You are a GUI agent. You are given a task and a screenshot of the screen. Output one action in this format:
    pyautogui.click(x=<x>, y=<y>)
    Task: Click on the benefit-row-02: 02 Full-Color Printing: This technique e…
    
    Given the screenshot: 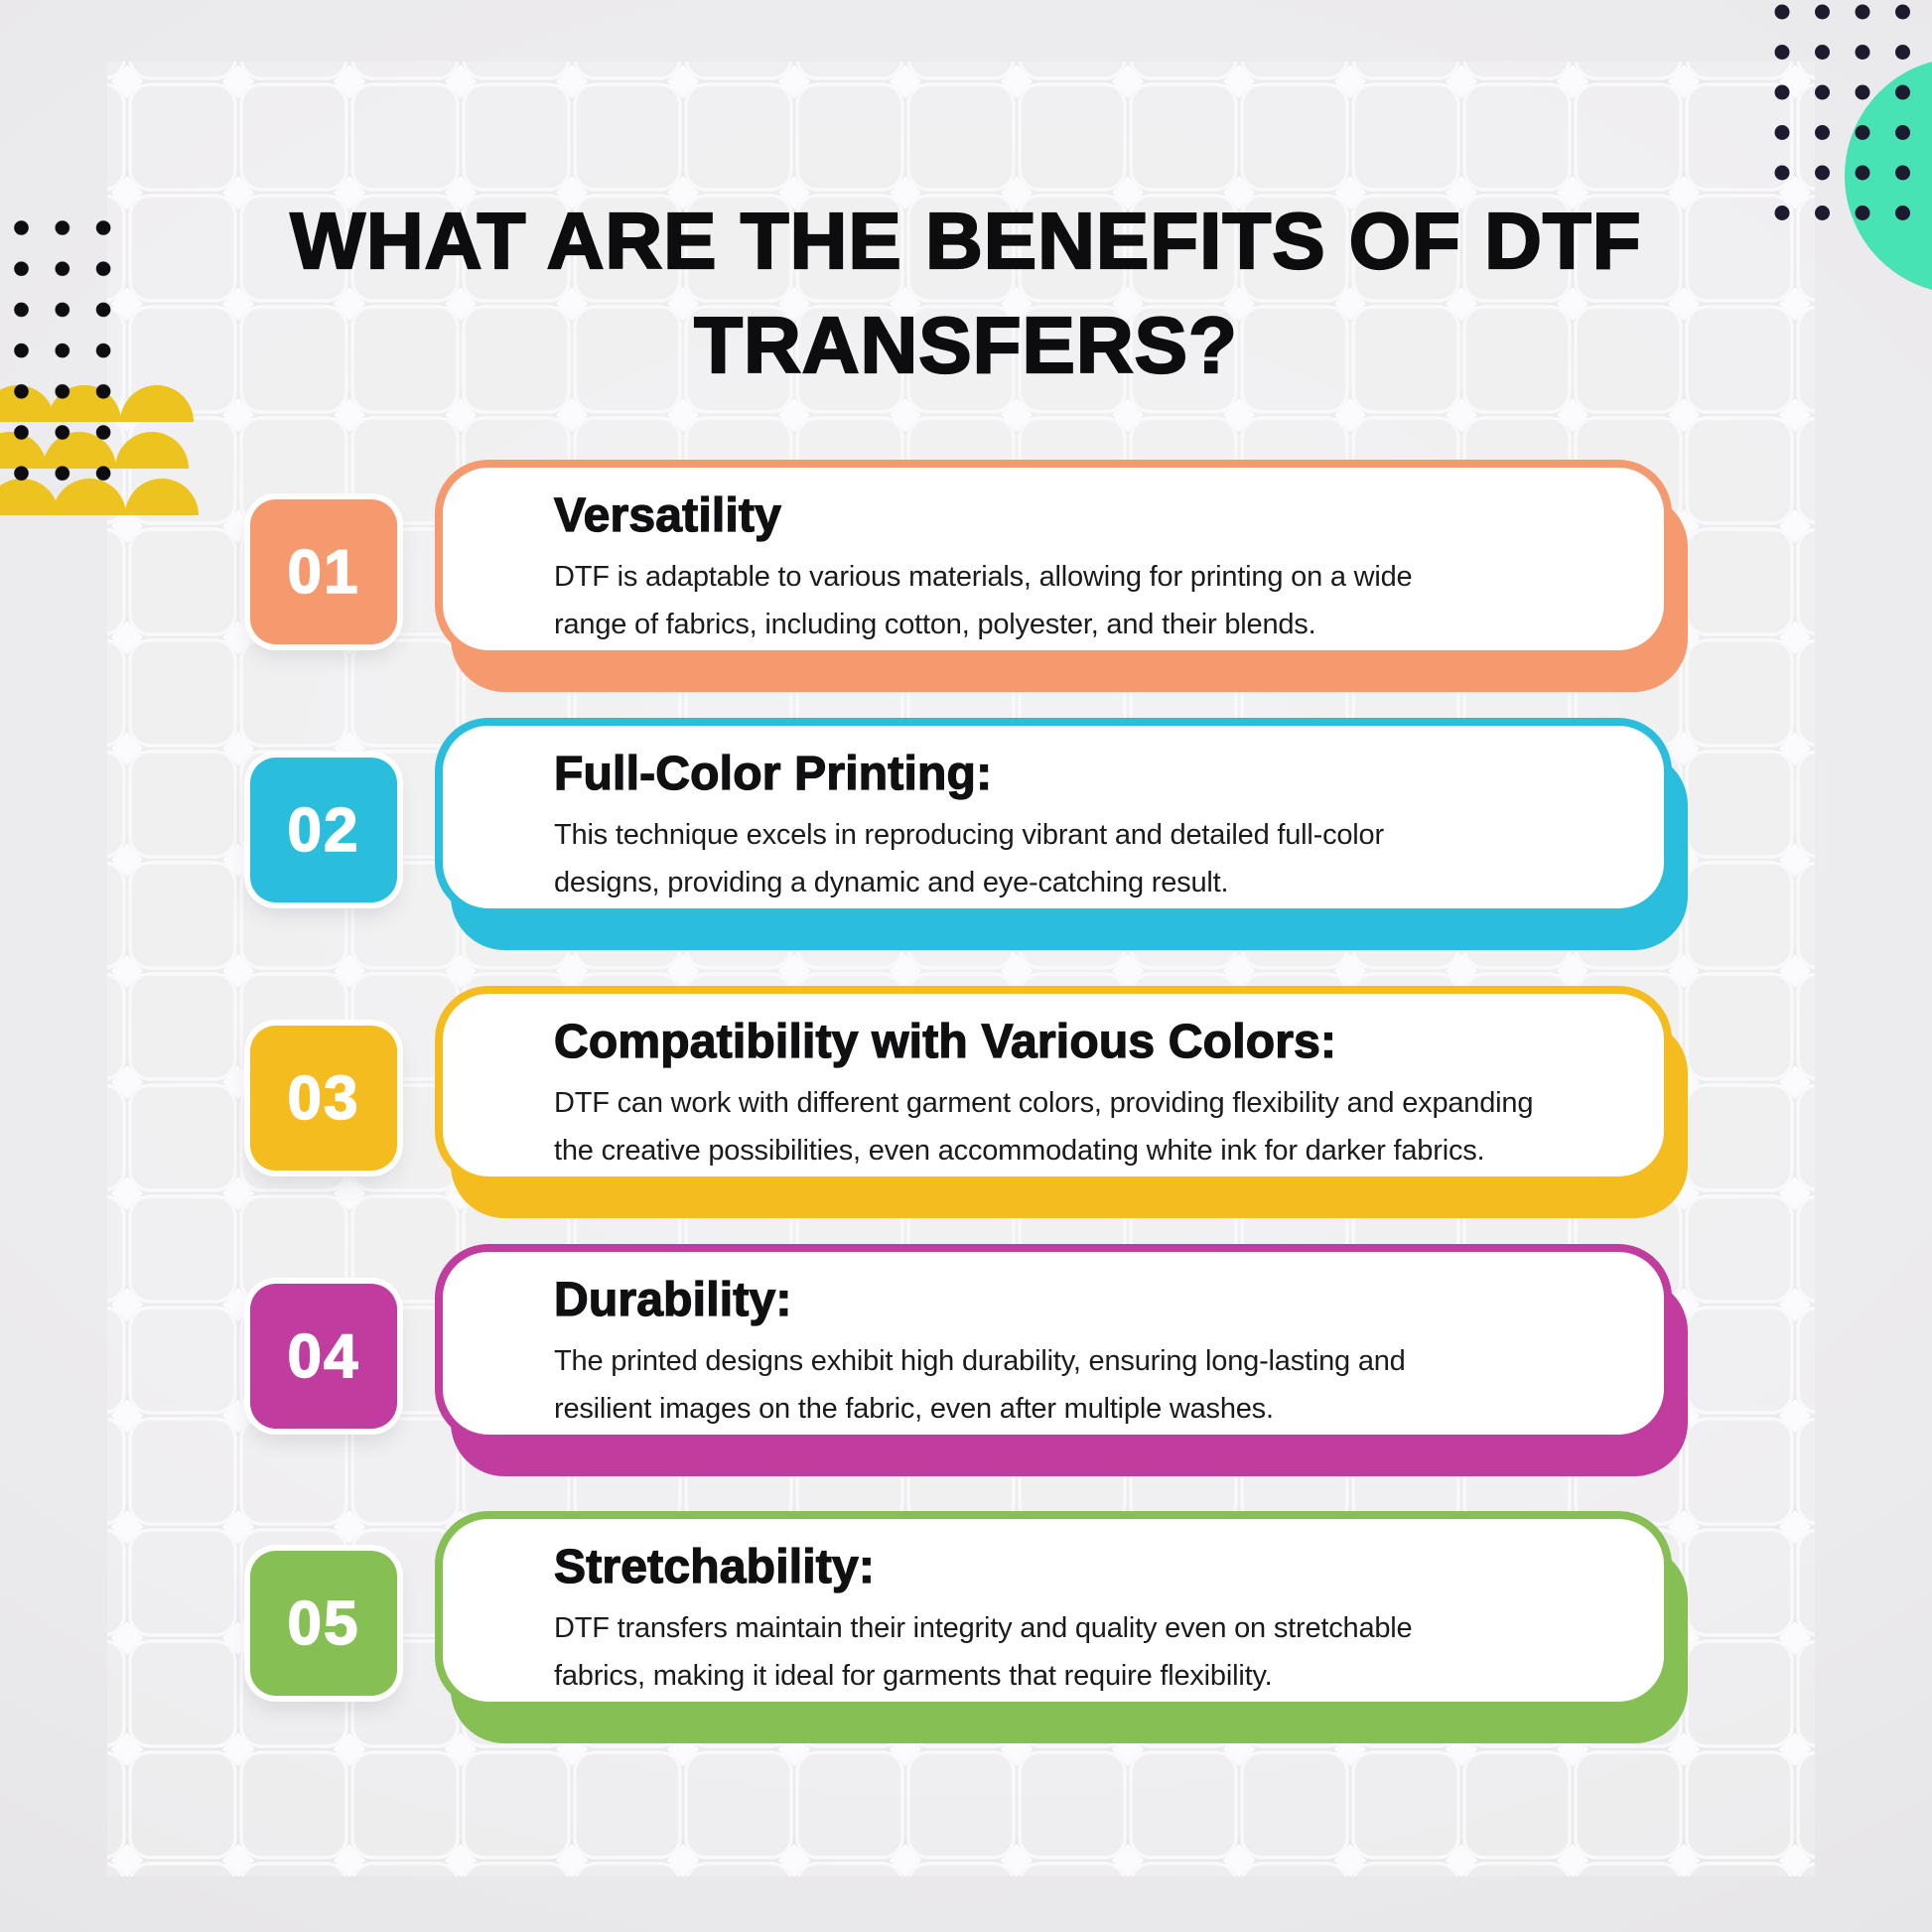 What is the action you would take?
    pyautogui.click(x=966, y=837)
    